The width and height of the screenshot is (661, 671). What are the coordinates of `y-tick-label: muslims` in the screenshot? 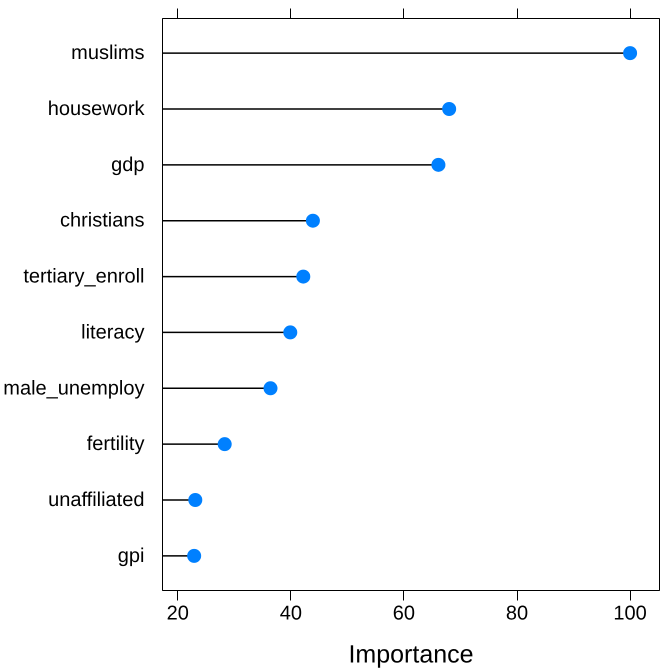 It's located at (108, 53).